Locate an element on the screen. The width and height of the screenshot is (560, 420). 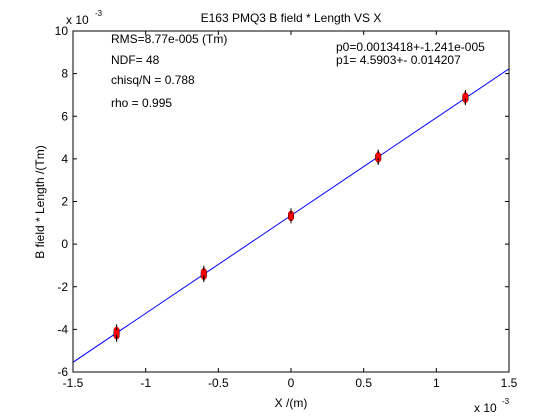
x-tick-label: 1 is located at coordinates (436, 383).